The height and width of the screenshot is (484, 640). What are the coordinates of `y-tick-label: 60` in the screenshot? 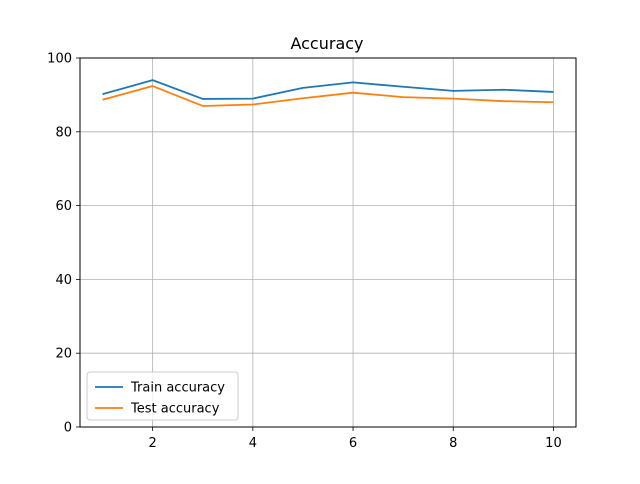 It's located at (63, 206).